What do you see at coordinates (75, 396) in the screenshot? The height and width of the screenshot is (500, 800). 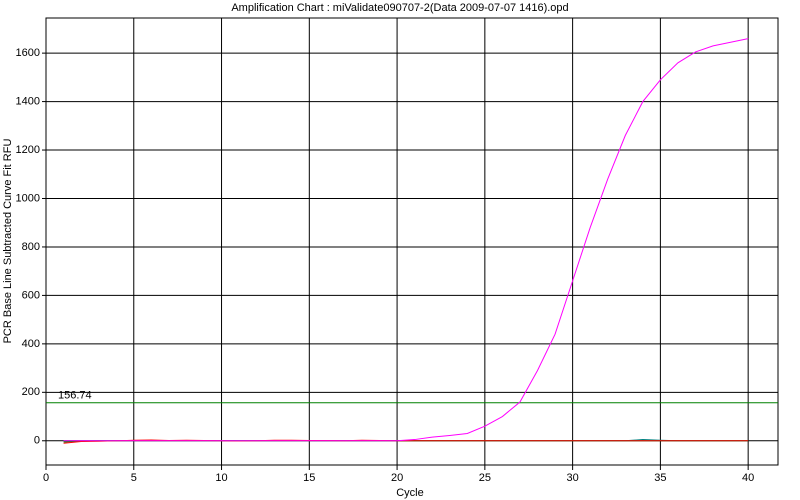 I see `threshold-label: 156.74` at bounding box center [75, 396].